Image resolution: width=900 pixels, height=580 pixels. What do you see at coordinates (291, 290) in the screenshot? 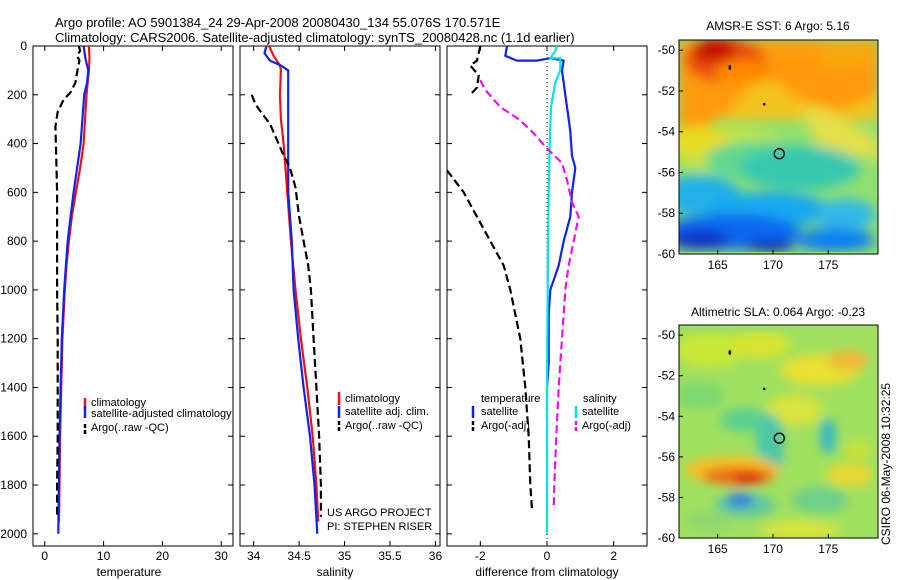
I see `series-line-satellite-adj-clim-` at bounding box center [291, 290].